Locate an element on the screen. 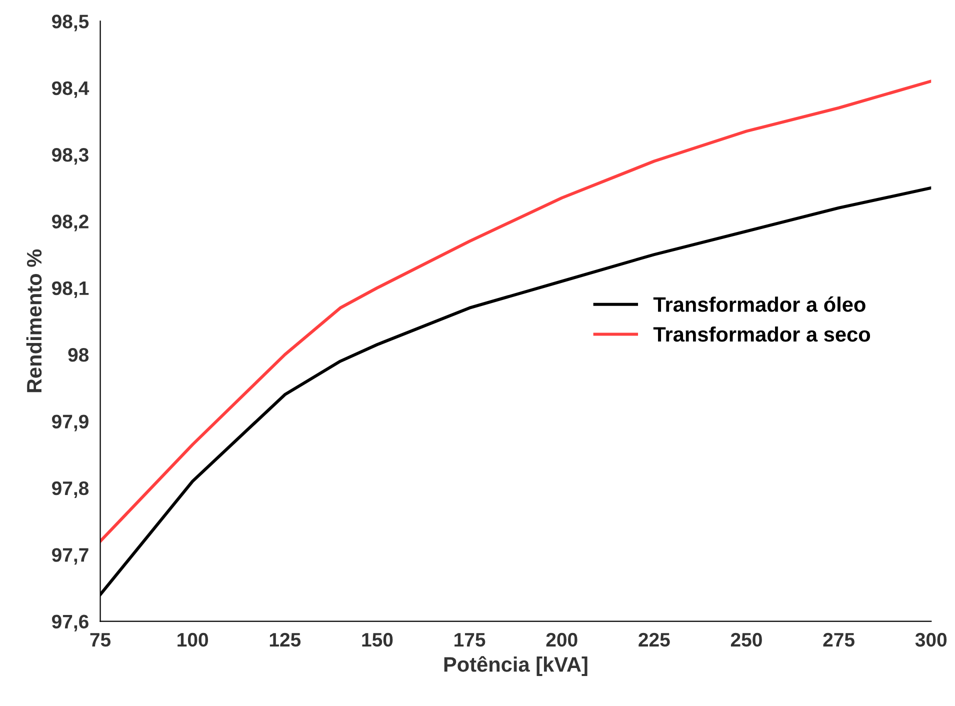 The width and height of the screenshot is (955, 706). x-tick-label: 300 is located at coordinates (931, 639).